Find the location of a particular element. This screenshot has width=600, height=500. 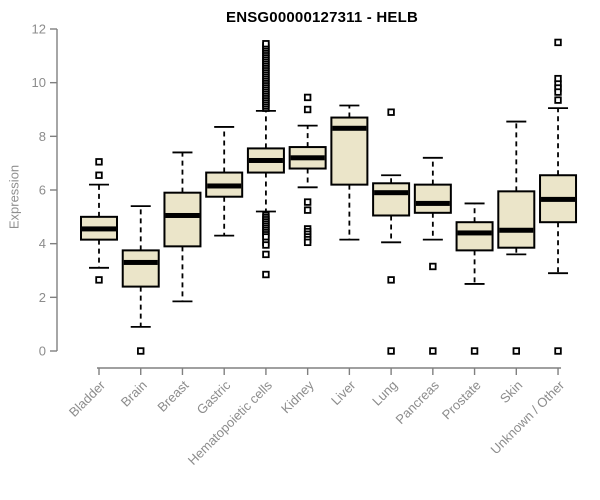

chart-title: ENSG00000127311 - HELB is located at coordinates (321, 17).